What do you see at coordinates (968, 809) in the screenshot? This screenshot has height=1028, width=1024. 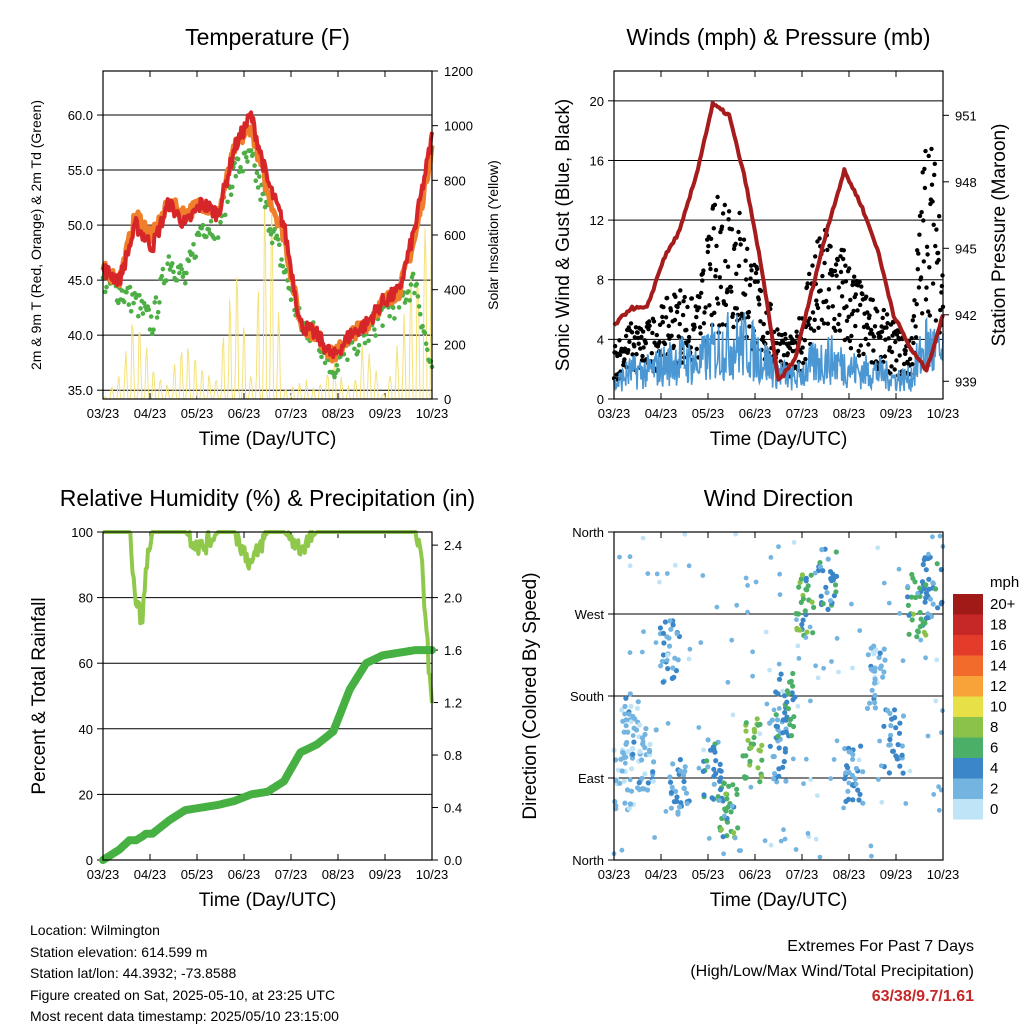 I see `legend-swatch` at bounding box center [968, 809].